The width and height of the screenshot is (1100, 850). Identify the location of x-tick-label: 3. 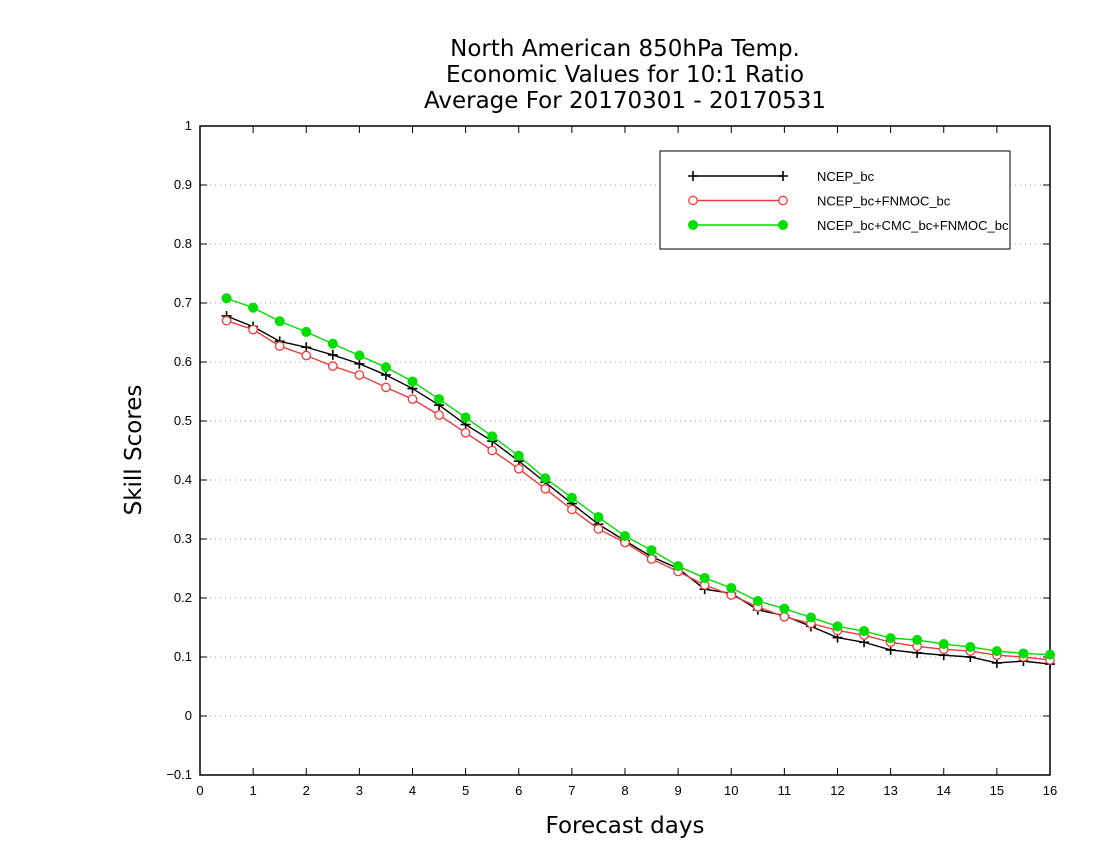
(359, 790).